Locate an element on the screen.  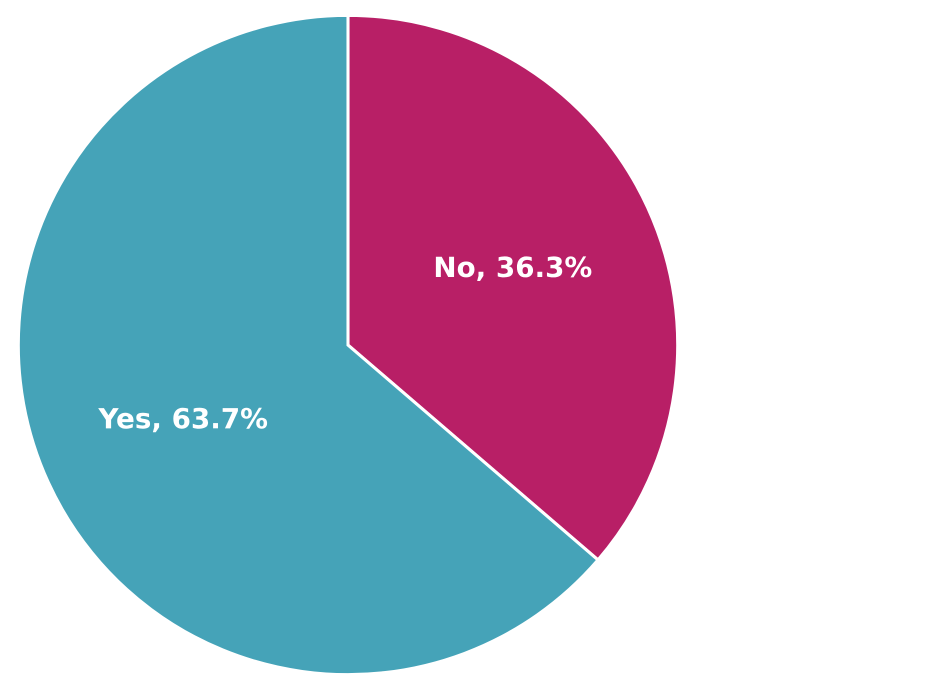
slice-label: Yes, 63.7% is located at coordinates (183, 420).